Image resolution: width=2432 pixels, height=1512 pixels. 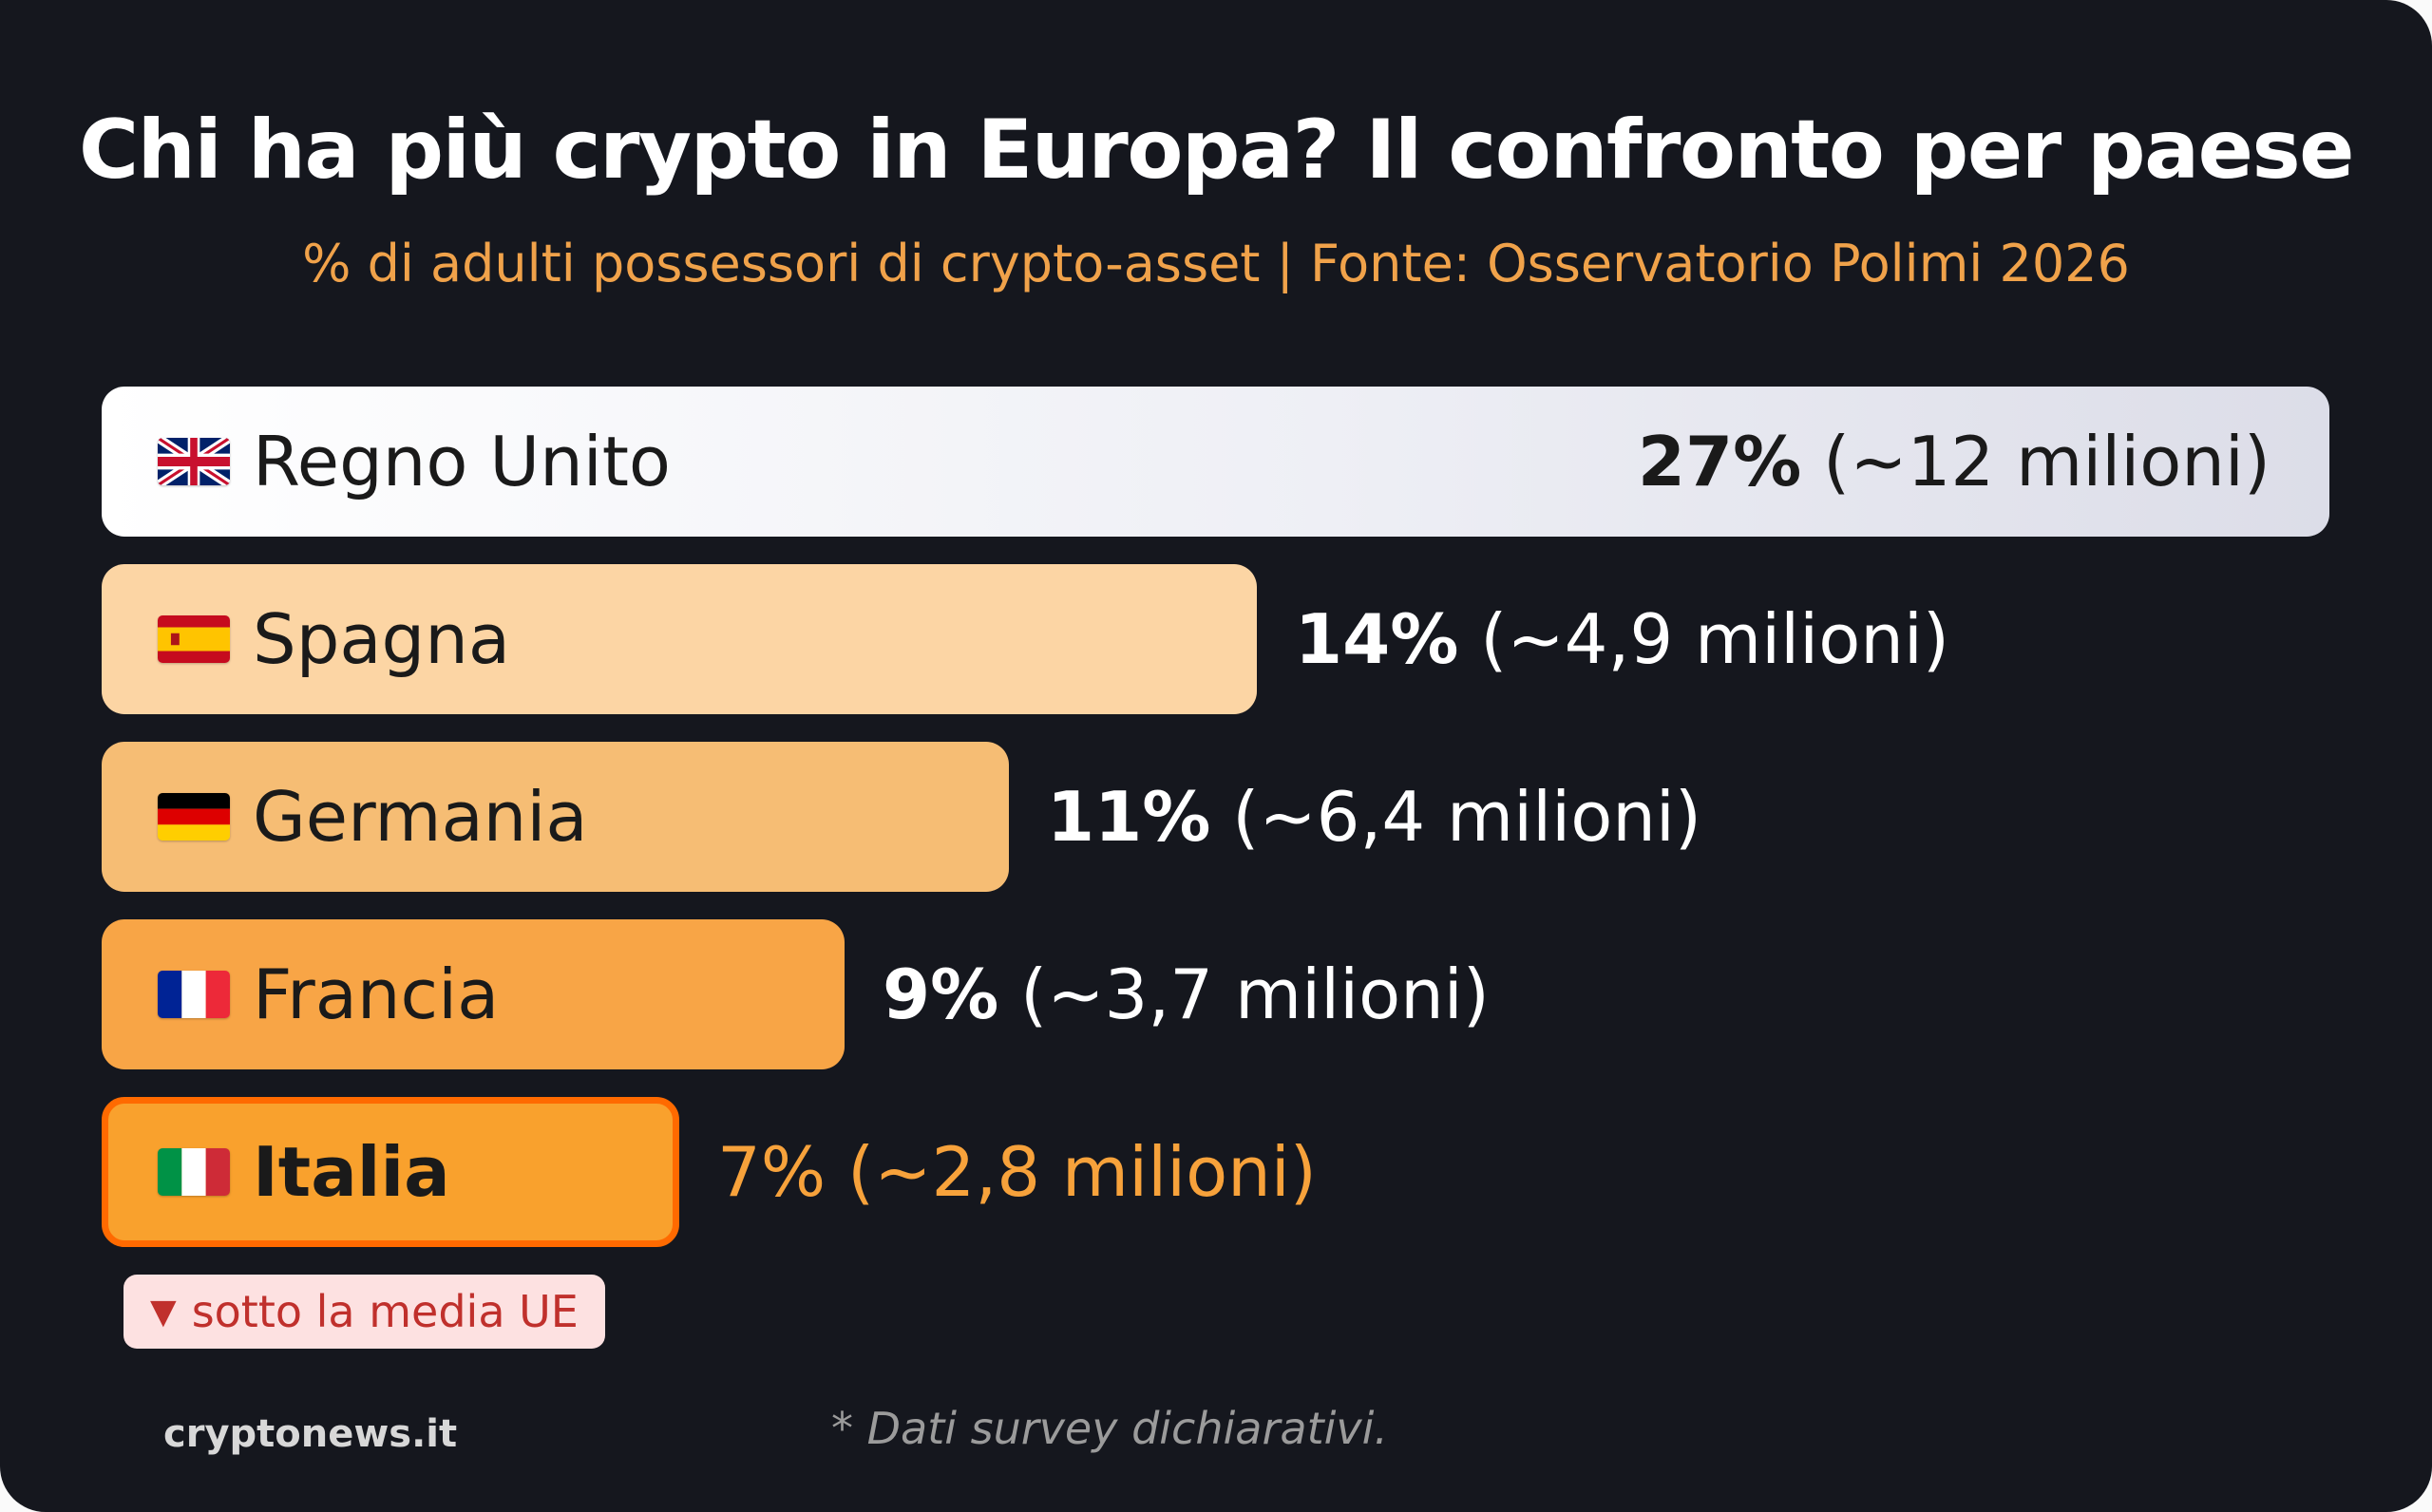 I want to click on value-detail: (~6,4 milioni), so click(x=1455, y=817).